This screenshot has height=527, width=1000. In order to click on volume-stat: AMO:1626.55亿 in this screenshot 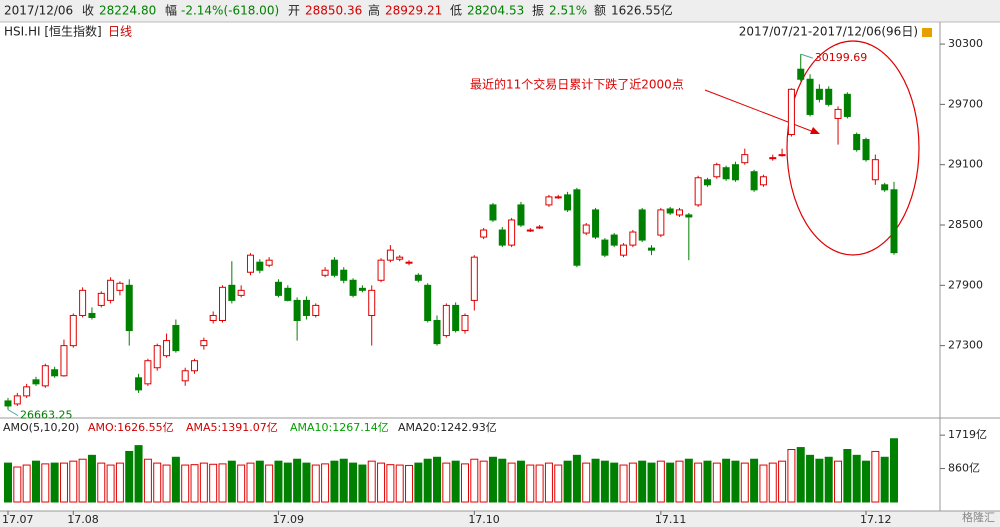, I will do `click(131, 427)`.